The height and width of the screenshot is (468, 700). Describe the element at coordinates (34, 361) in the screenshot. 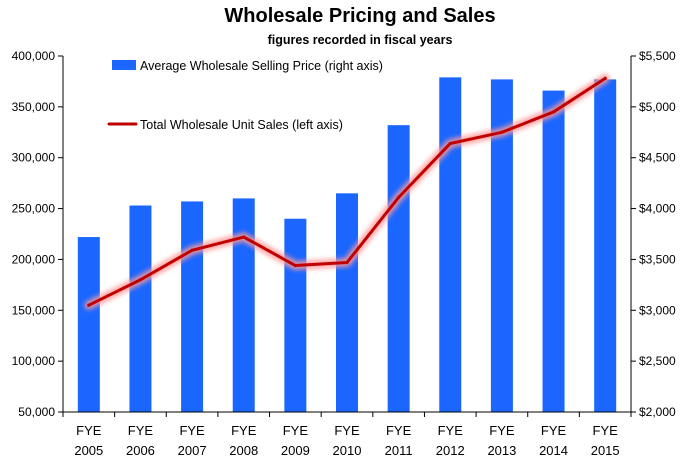

I see `left-tick-label-1: 100,000` at that location.